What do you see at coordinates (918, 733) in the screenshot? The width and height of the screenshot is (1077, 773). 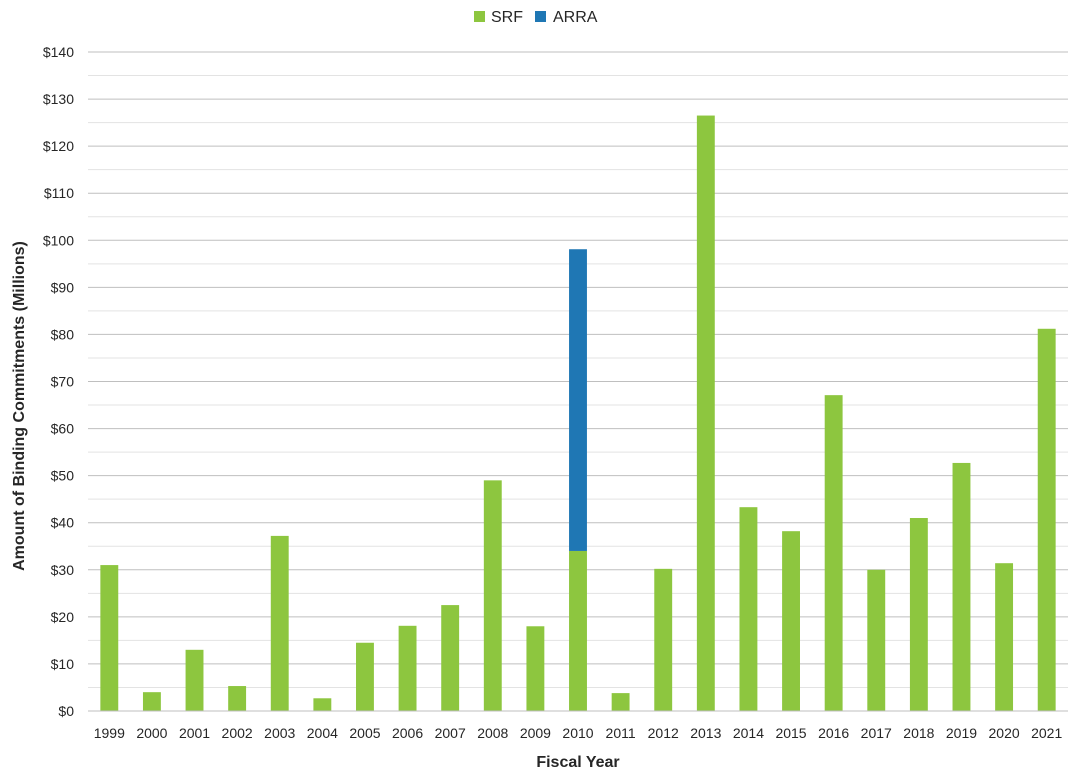 I see `x-tick-label: 2018` at bounding box center [918, 733].